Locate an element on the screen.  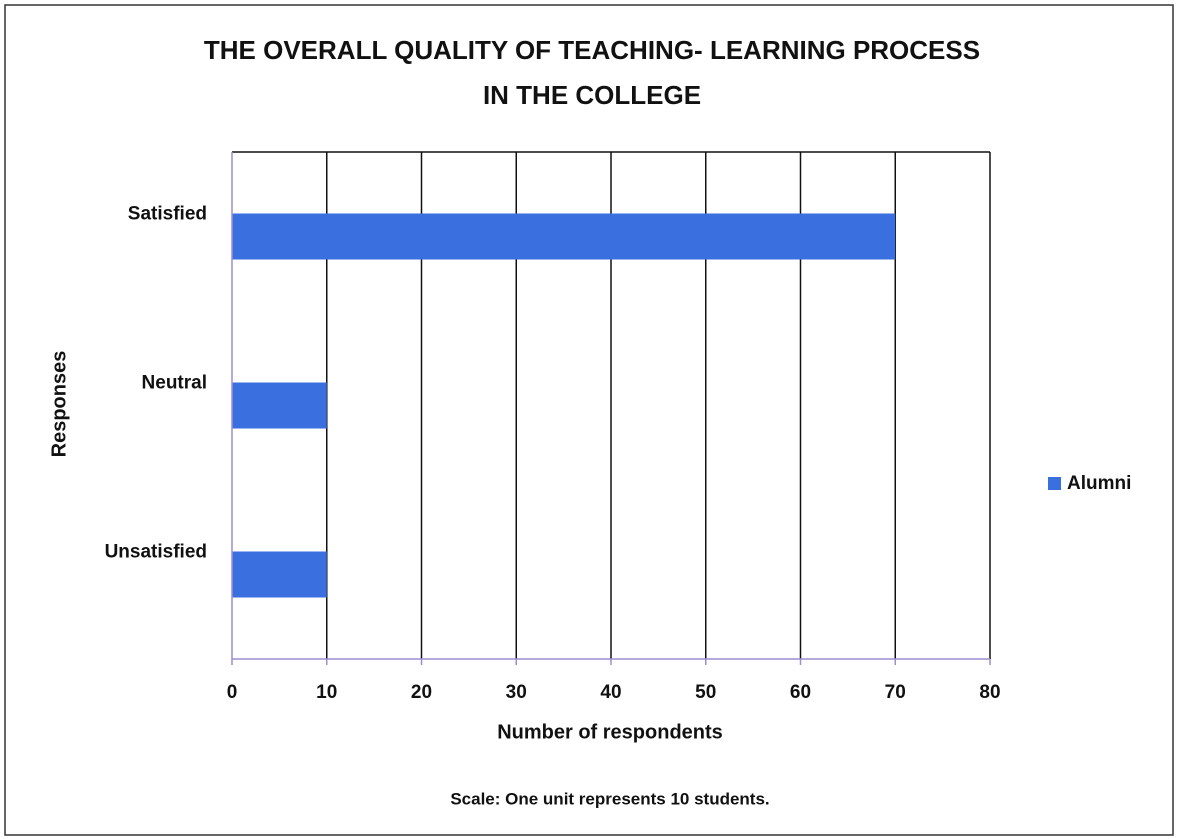
x-tick-label: 80 is located at coordinates (989, 692).